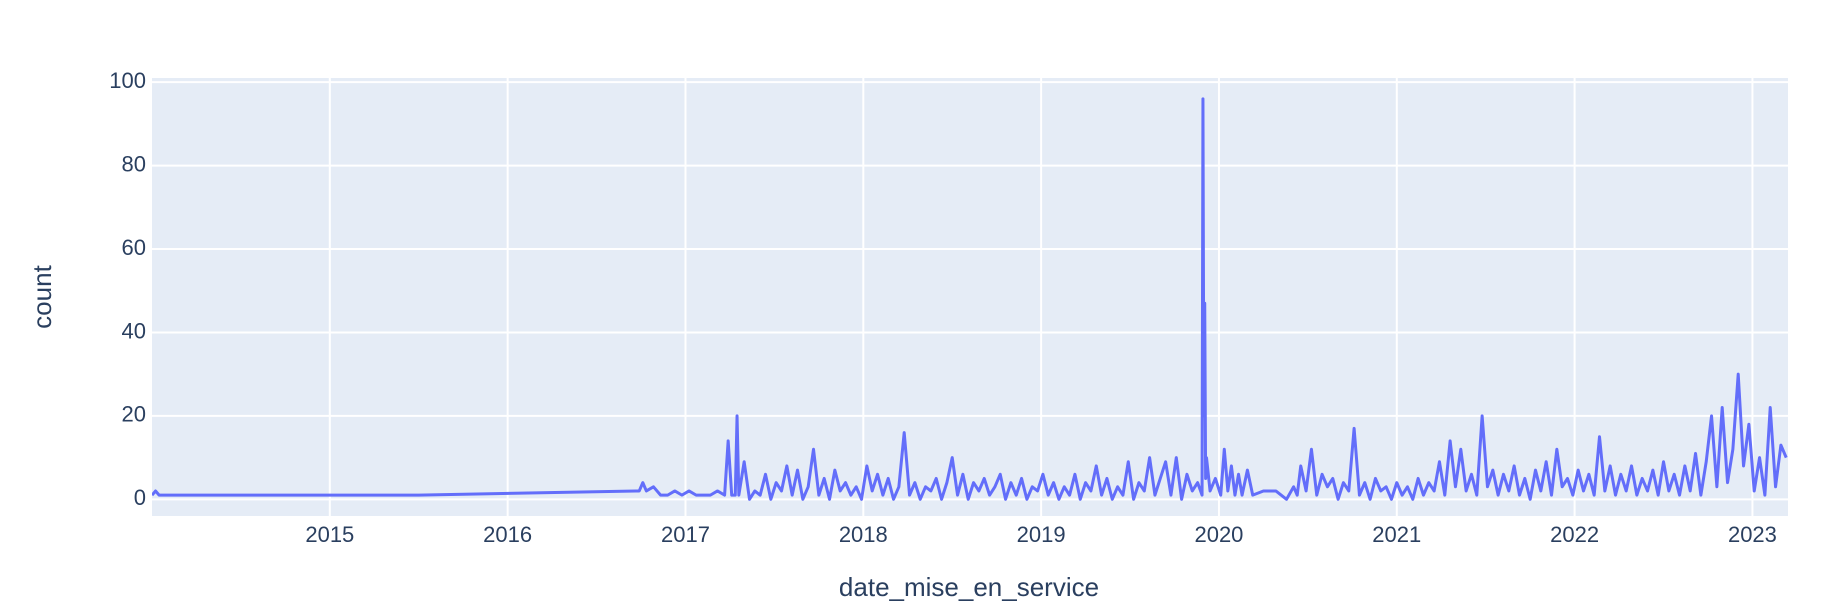  What do you see at coordinates (127, 80) in the screenshot?
I see `y-tick-label: 100` at bounding box center [127, 80].